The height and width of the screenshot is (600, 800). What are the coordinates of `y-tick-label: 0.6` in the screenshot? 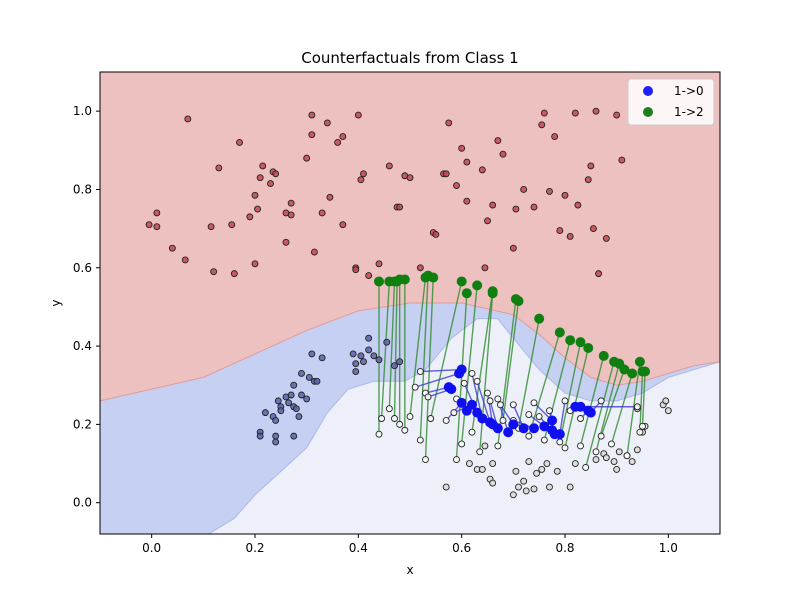 It's located at (82, 268).